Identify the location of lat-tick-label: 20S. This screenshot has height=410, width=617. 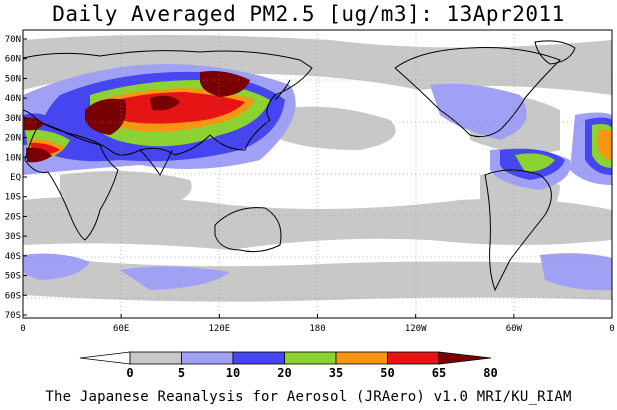
(13, 217).